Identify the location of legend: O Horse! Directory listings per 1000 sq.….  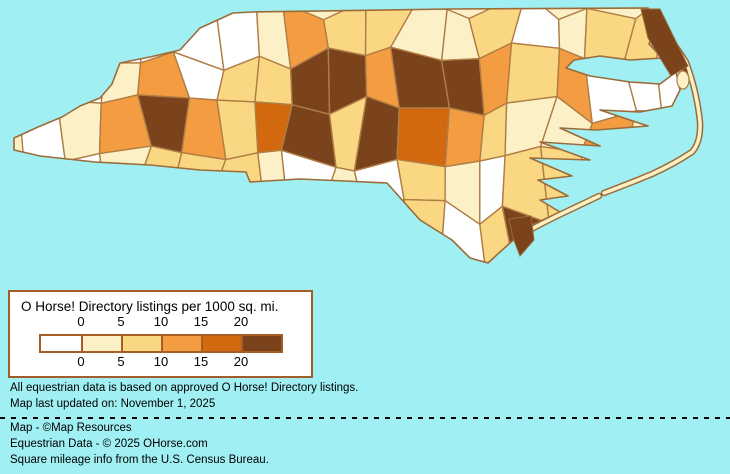
(160, 334).